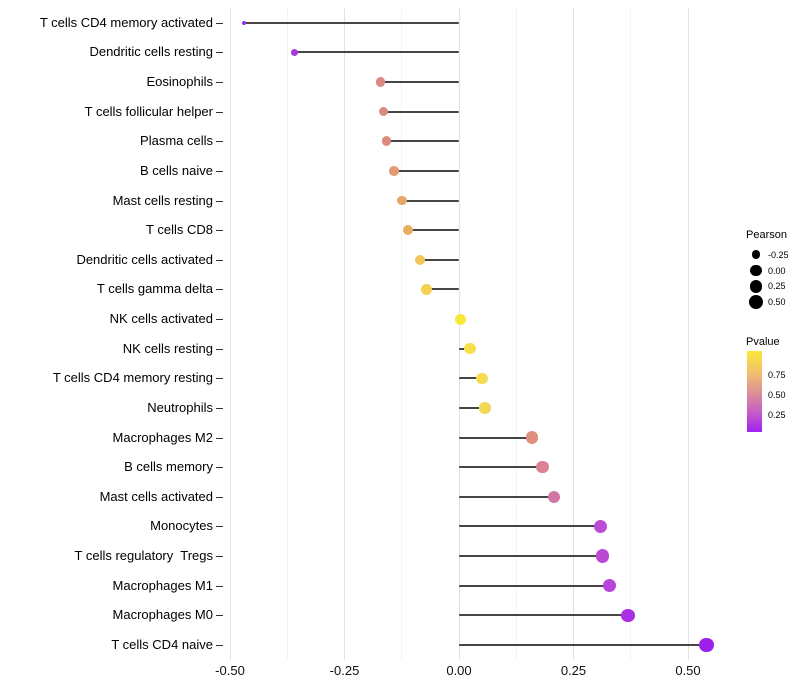 Image resolution: width=800 pixels, height=700 pixels. Describe the element at coordinates (688, 670) in the screenshot. I see `x-axis-tick-label: 0.50` at that location.